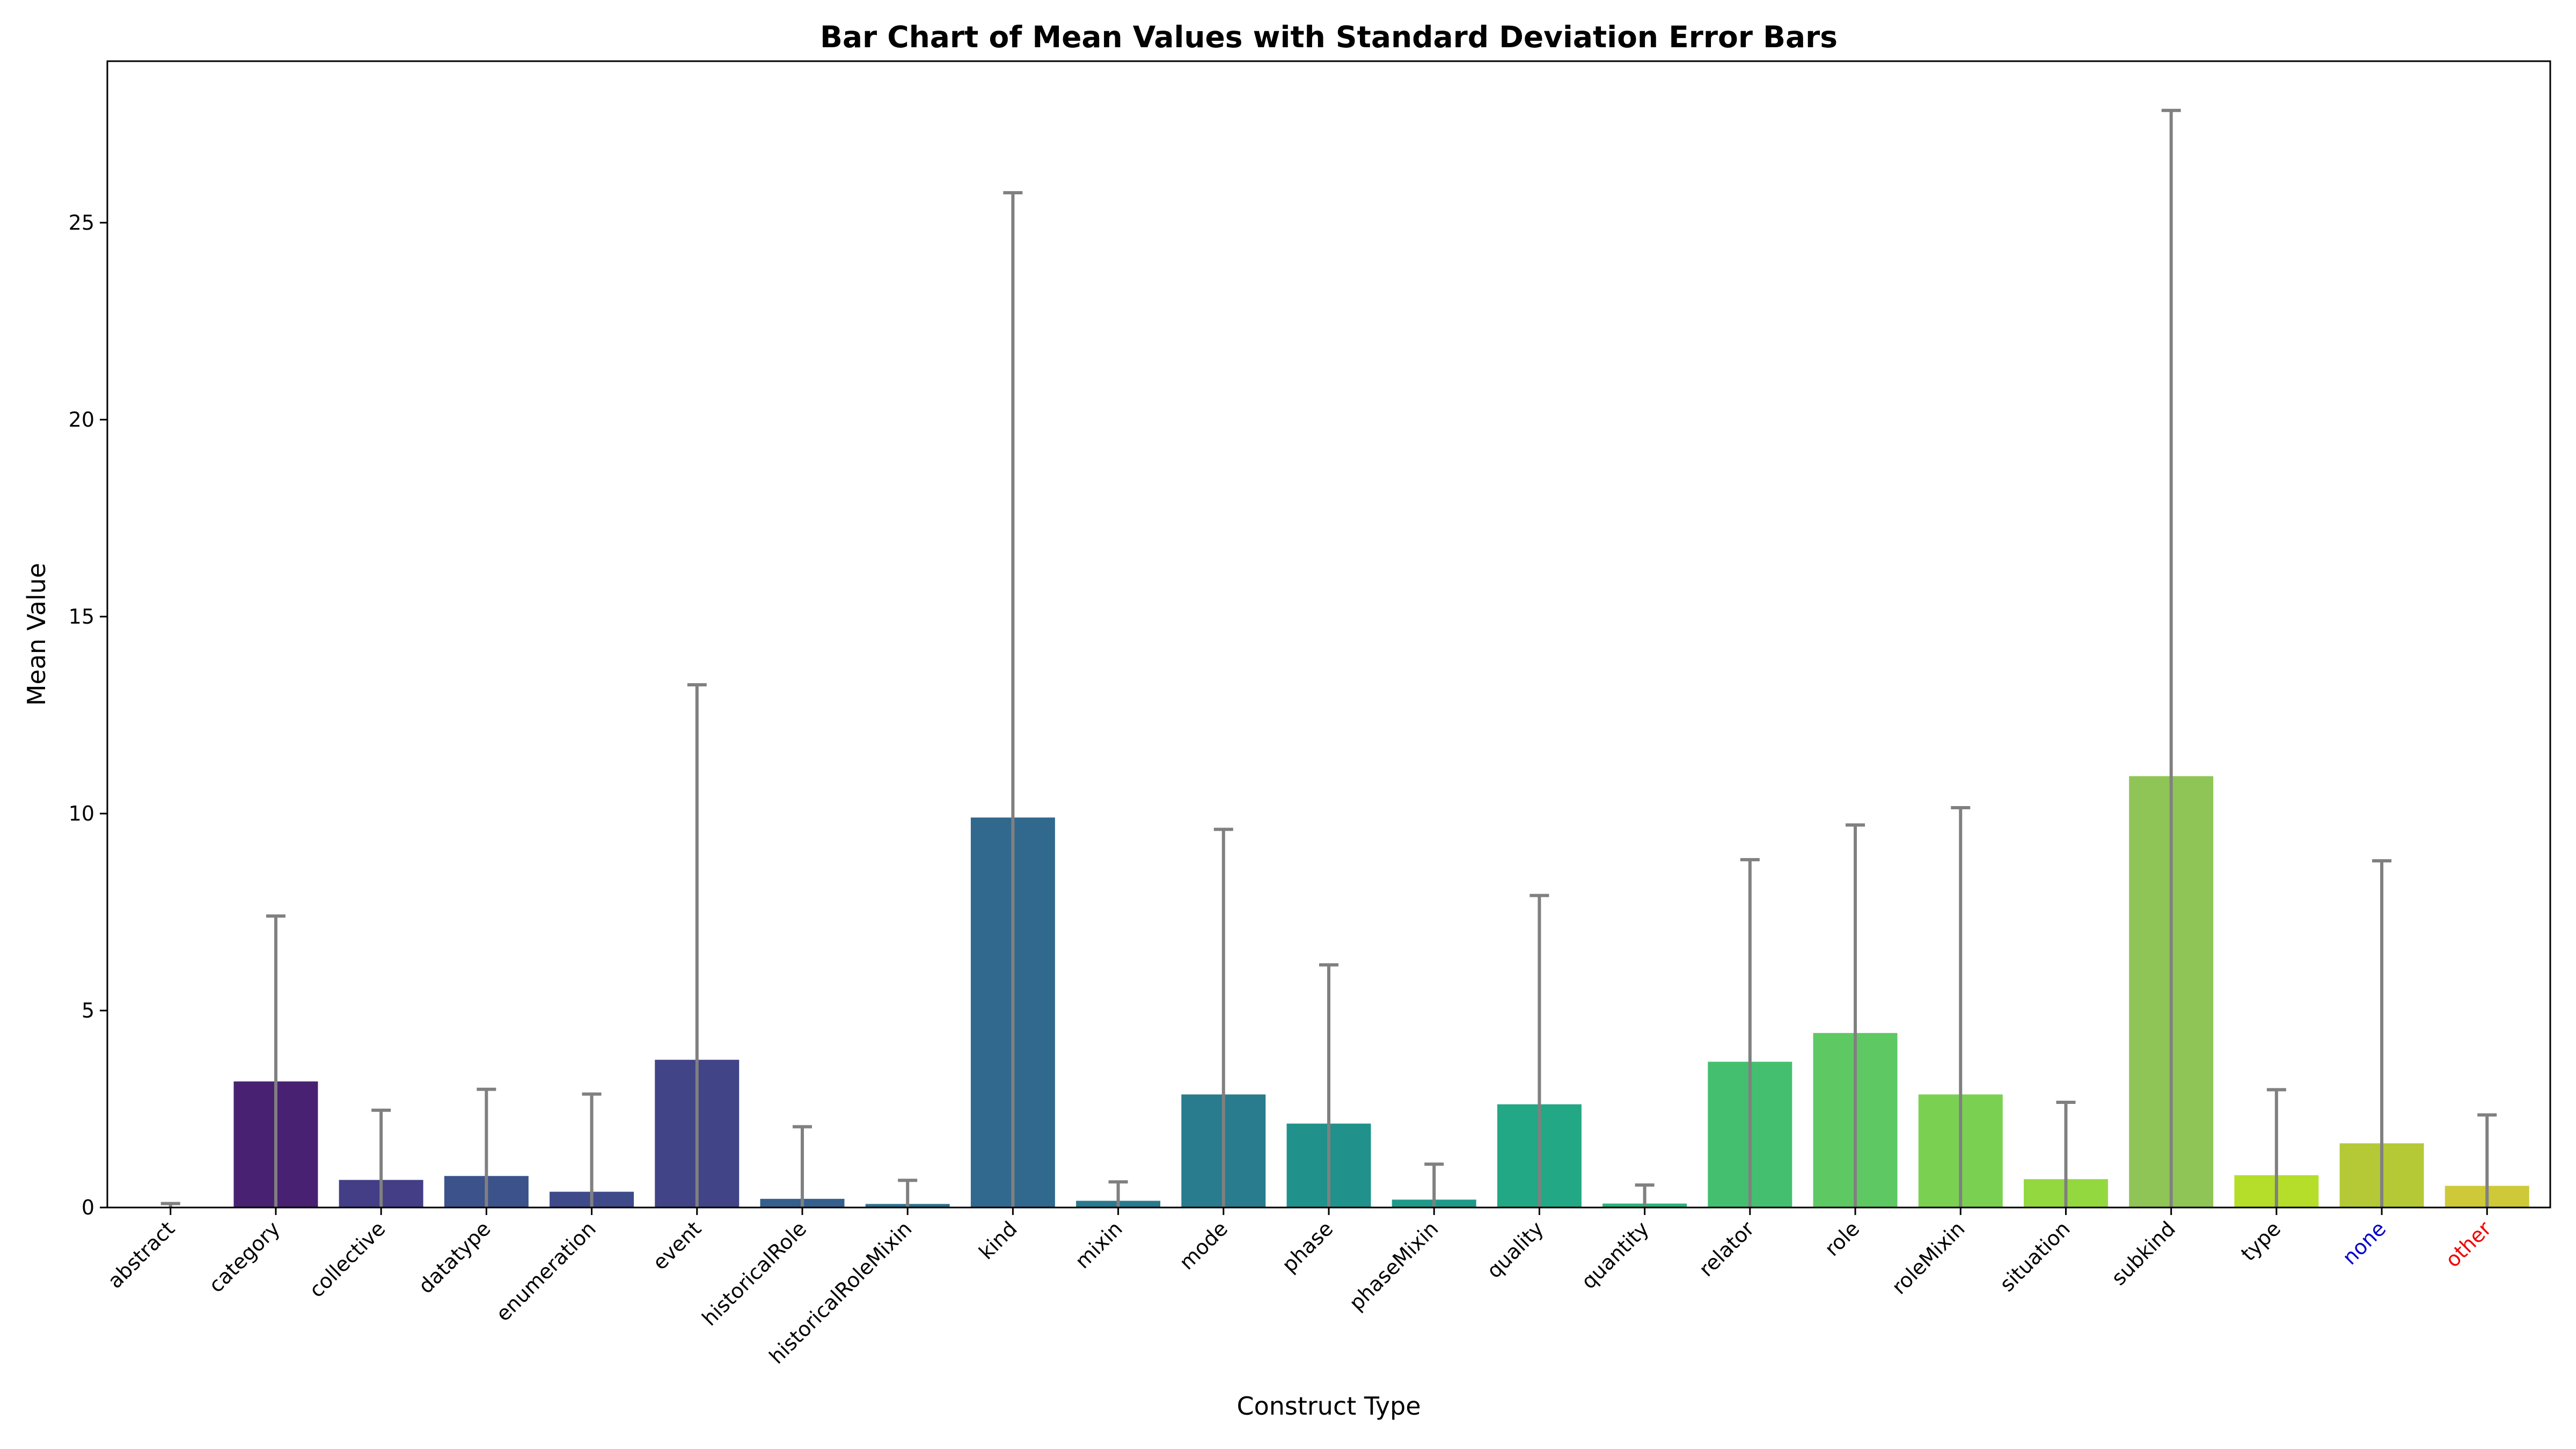 This screenshot has height=1449, width=2576. Describe the element at coordinates (1203, 1245) in the screenshot. I see `x-tick-label-mode: mode` at that location.